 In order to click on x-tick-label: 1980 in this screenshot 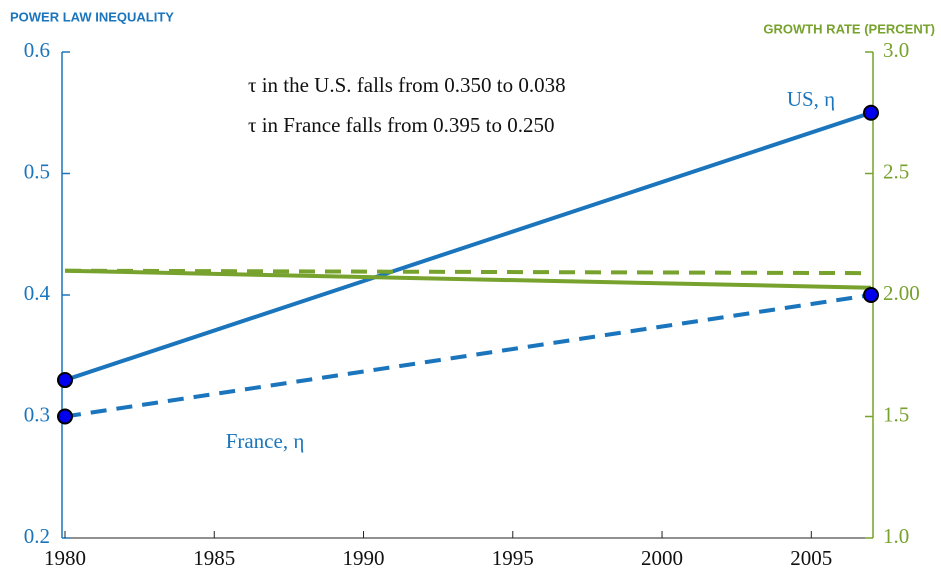, I will do `click(65, 558)`.